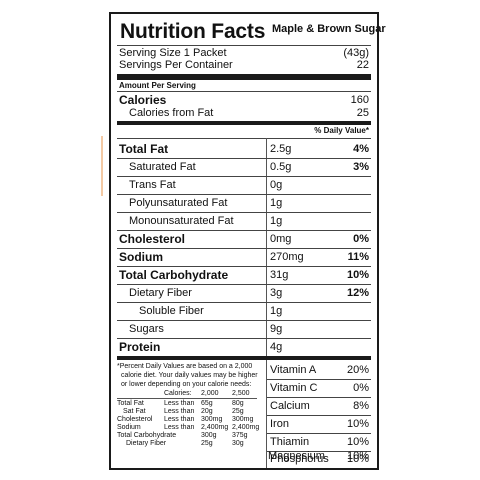 This screenshot has height=480, width=480. I want to click on nutrient-amount: 0g, so click(276, 185).